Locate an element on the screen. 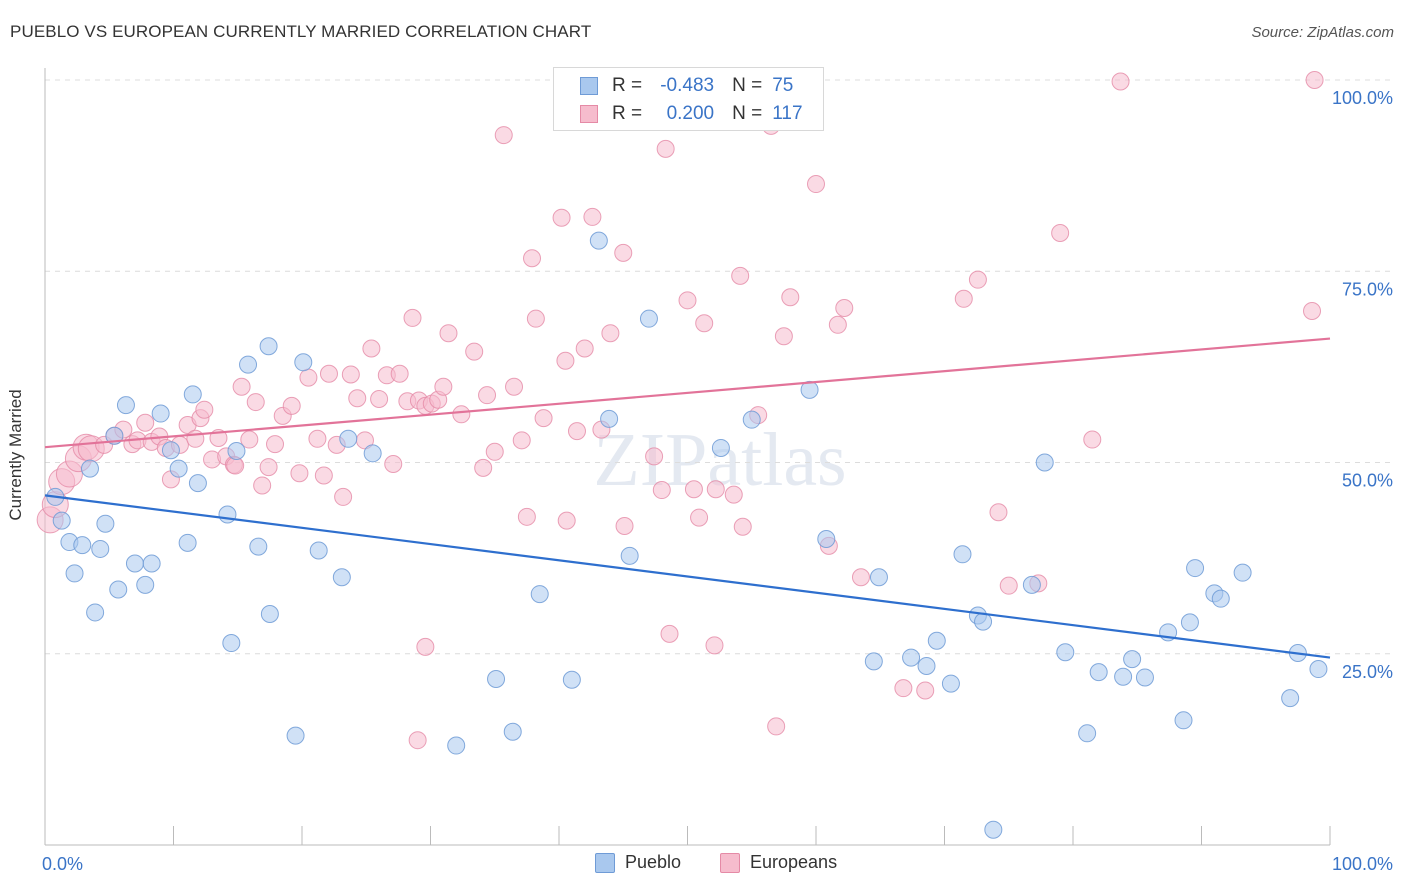 The height and width of the screenshot is (892, 1406). legend-item-europeans: Europeans is located at coordinates (778, 862).